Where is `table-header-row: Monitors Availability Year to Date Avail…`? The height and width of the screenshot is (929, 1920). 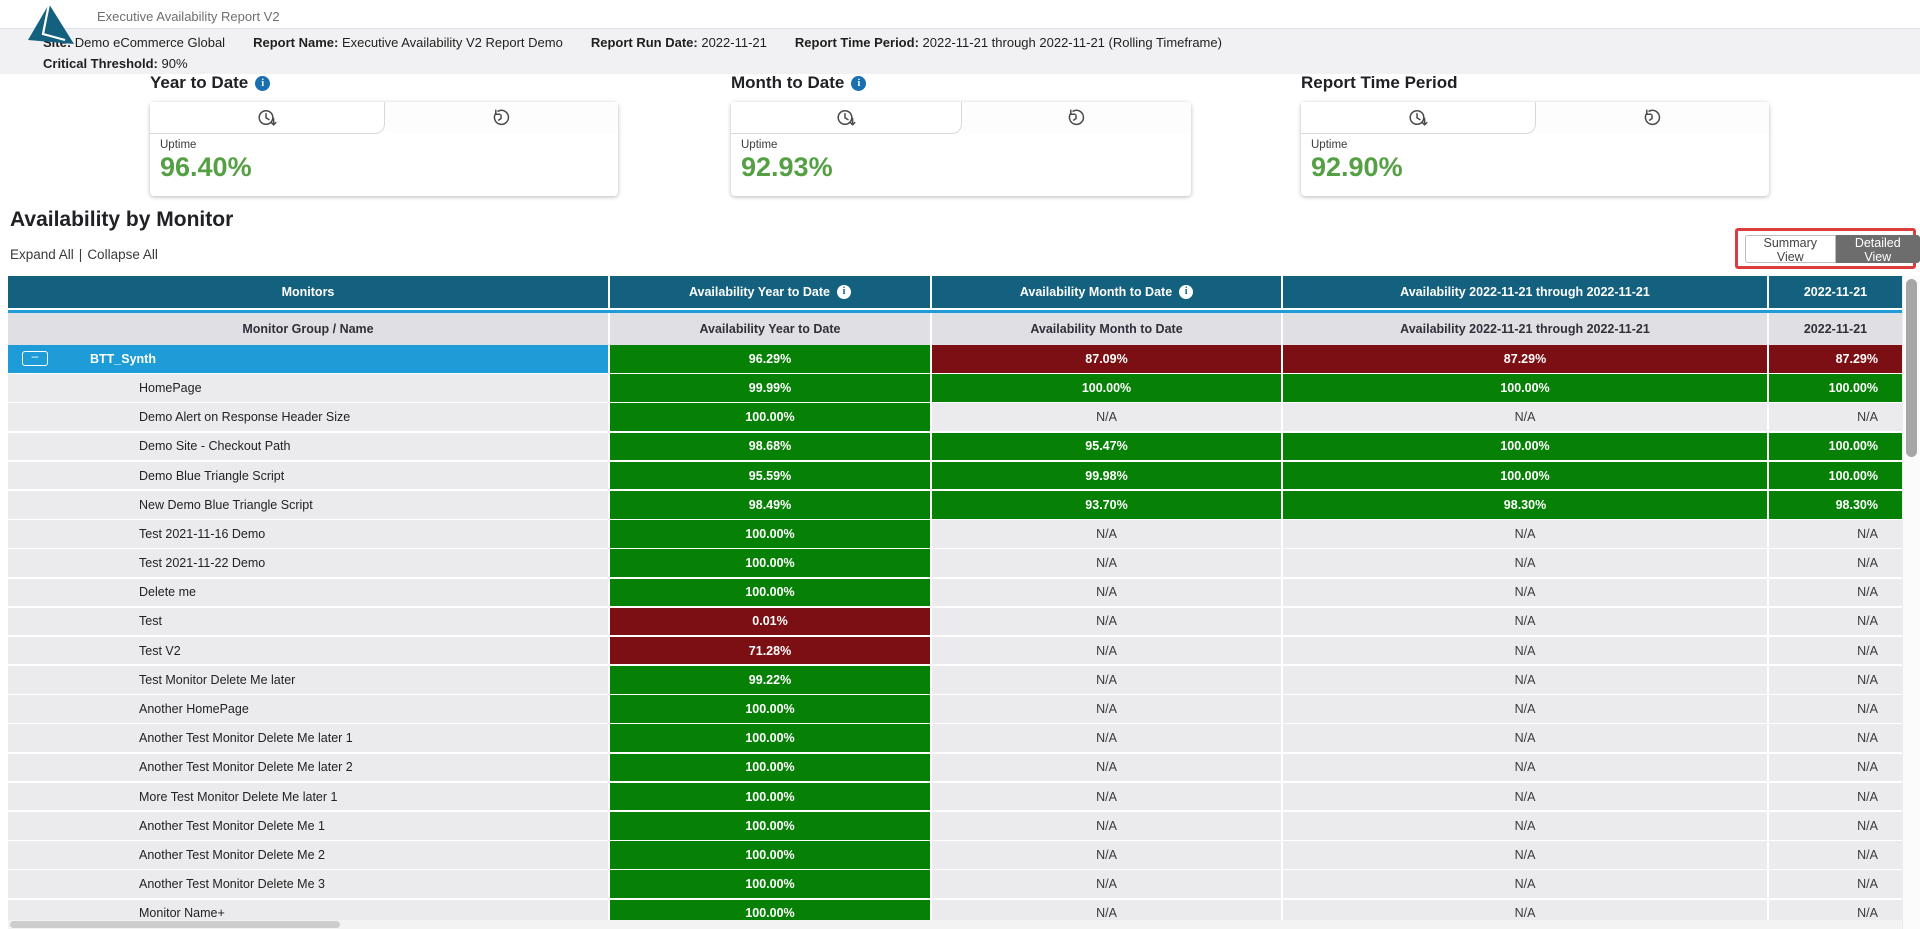
table-header-row: Monitors Availability Year to Date Avail… is located at coordinates (955, 292).